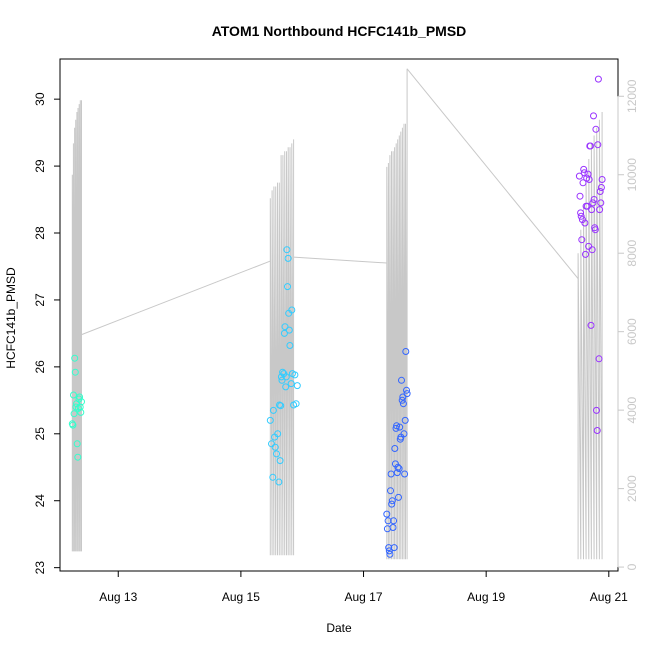 The height and width of the screenshot is (650, 650). Describe the element at coordinates (174, 298) in the screenshot. I see `secondary-connector-line` at that location.